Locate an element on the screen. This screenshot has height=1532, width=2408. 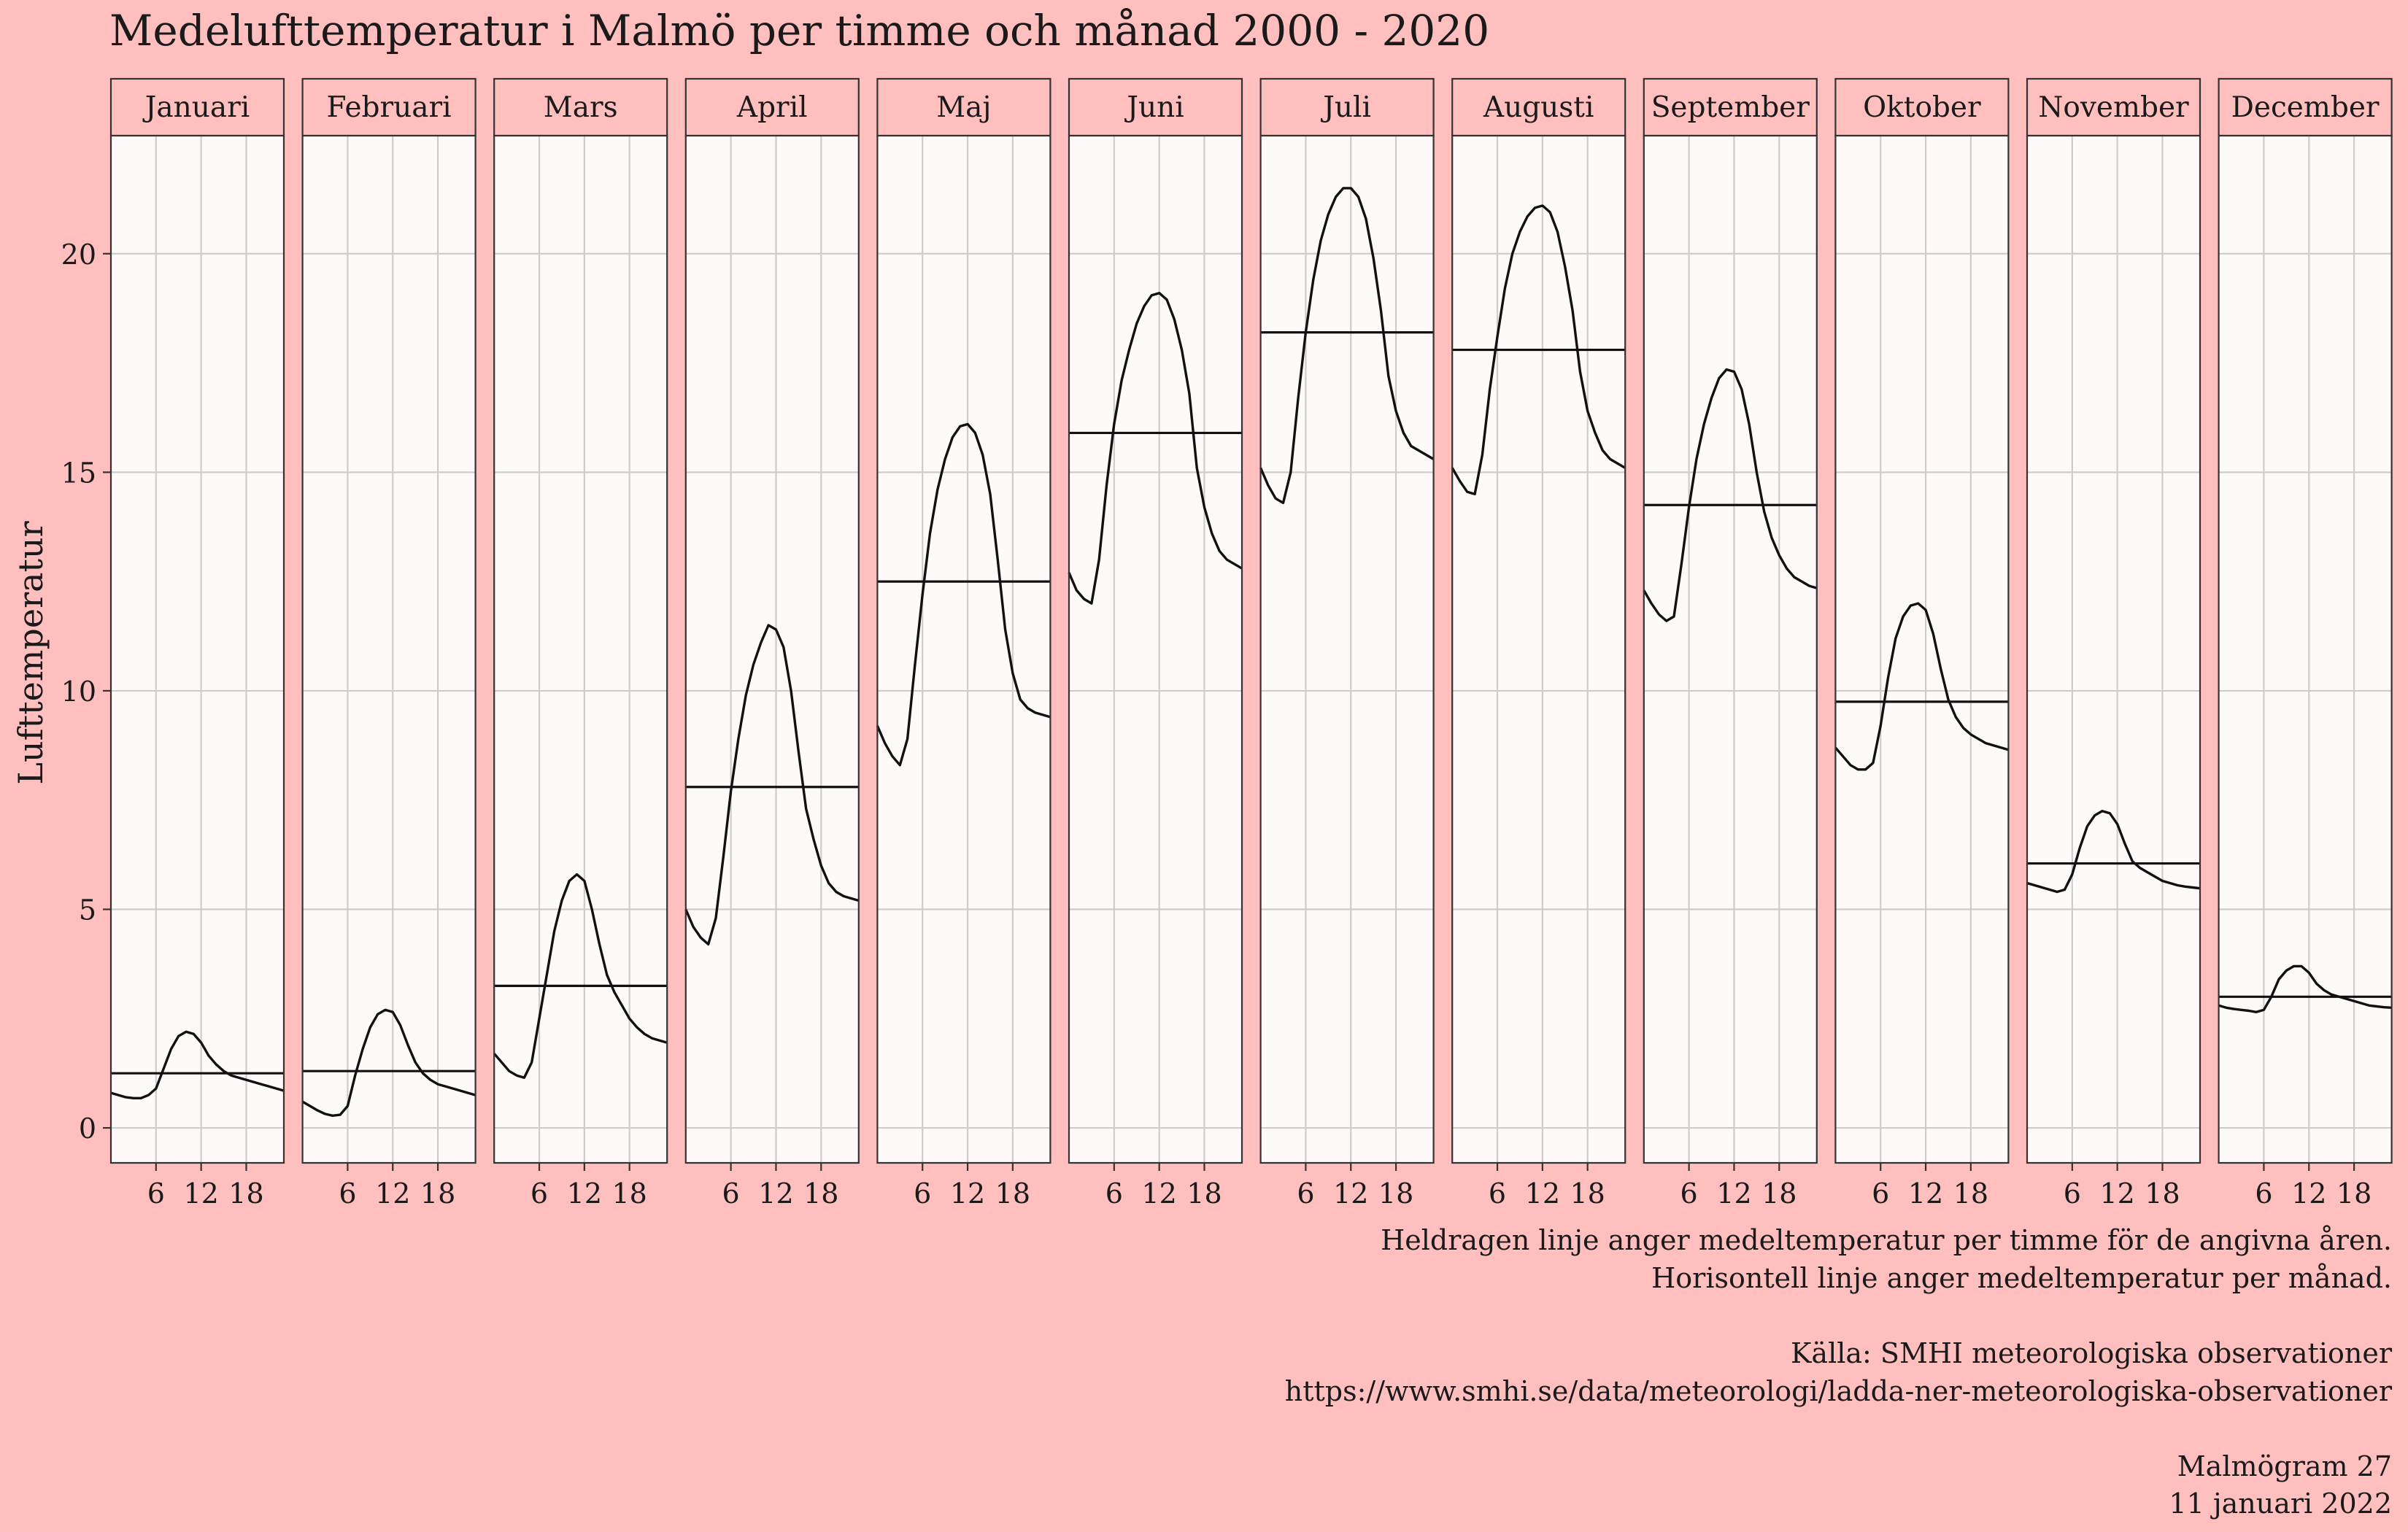
y-tick-label: 10 is located at coordinates (78, 692).